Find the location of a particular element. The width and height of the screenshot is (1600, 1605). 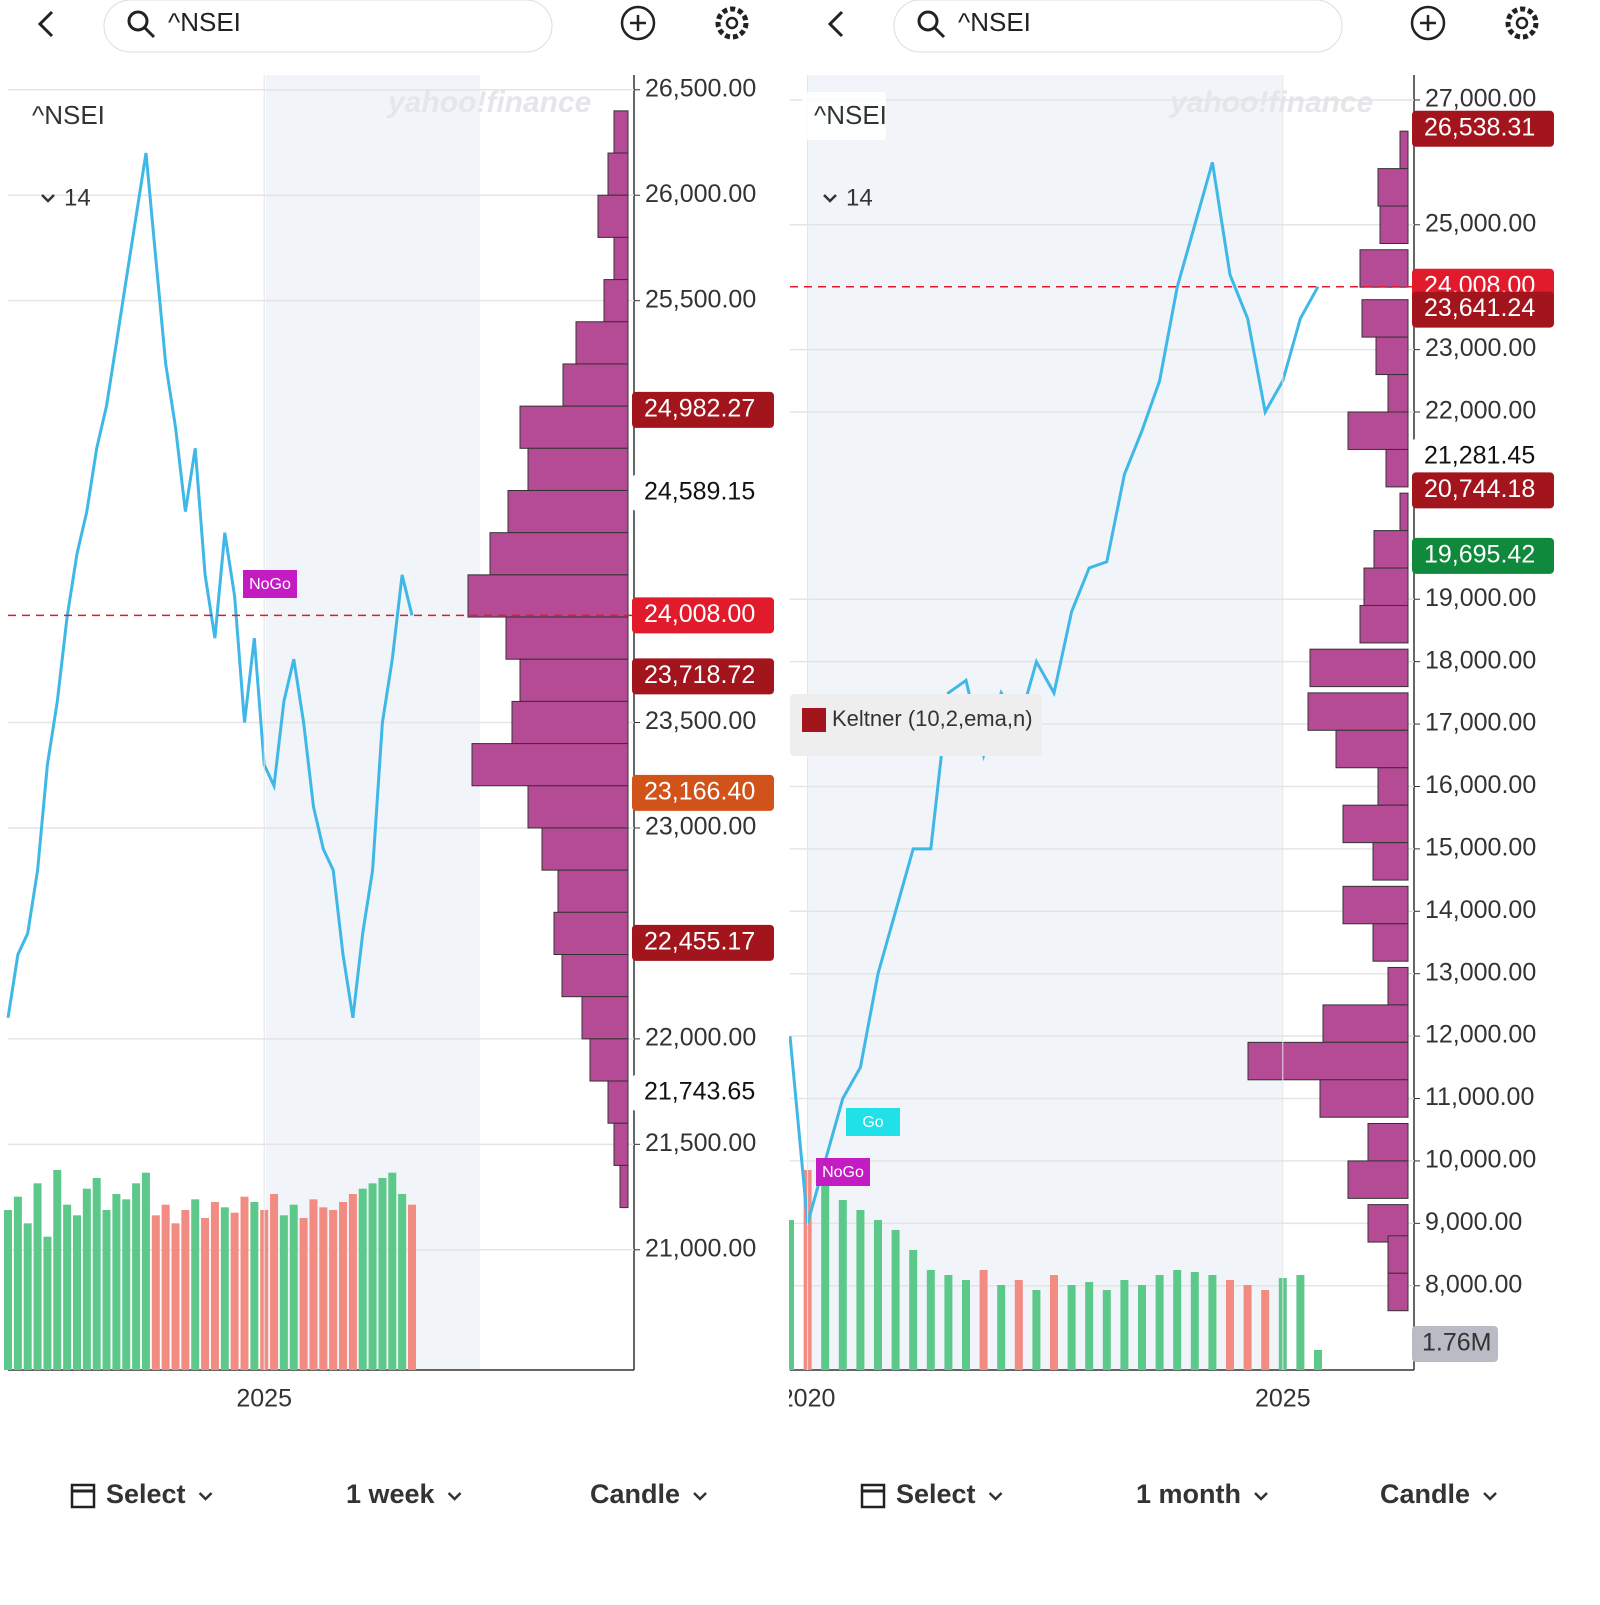

signal-marker is located at coordinates (843, 1172).